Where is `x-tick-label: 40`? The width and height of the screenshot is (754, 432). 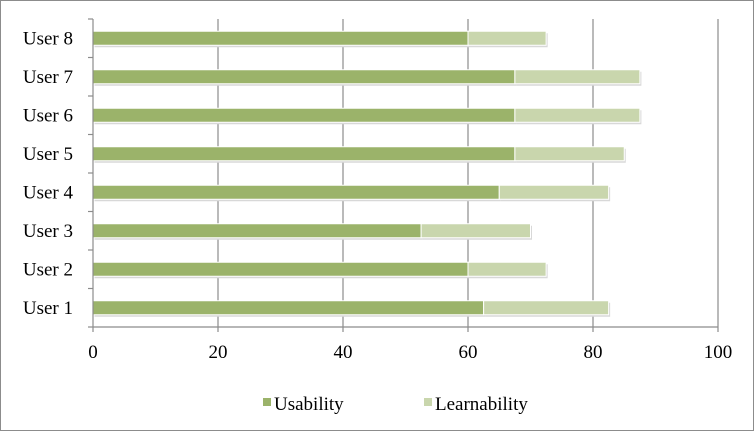 x-tick-label: 40 is located at coordinates (343, 352).